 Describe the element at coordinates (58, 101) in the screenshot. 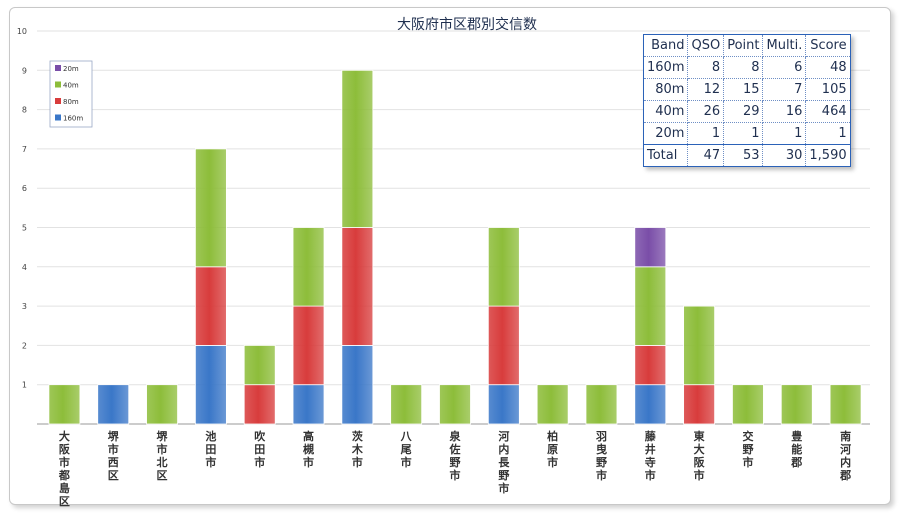

I see `legend-swatch-80m` at that location.